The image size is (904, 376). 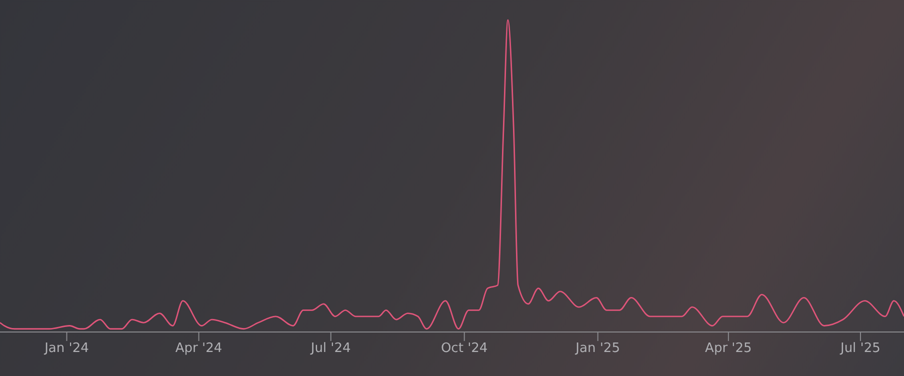 What do you see at coordinates (728, 348) in the screenshot?
I see `x-tick-label: Apr '25` at bounding box center [728, 348].